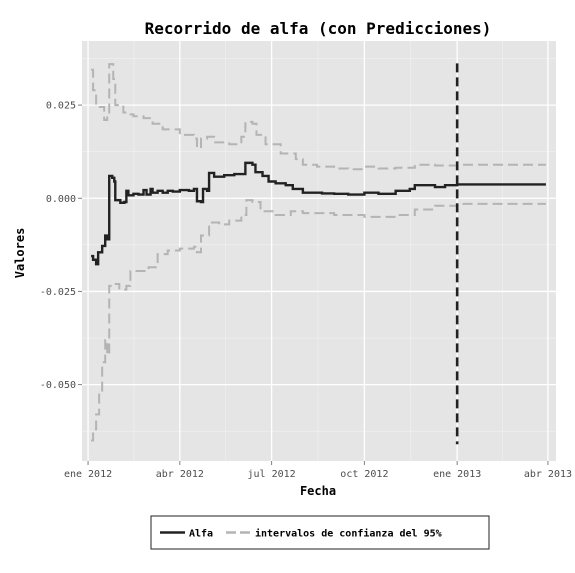 The image size is (575, 573). Describe the element at coordinates (548, 474) in the screenshot. I see `x-tick-label: abr 2013` at that location.